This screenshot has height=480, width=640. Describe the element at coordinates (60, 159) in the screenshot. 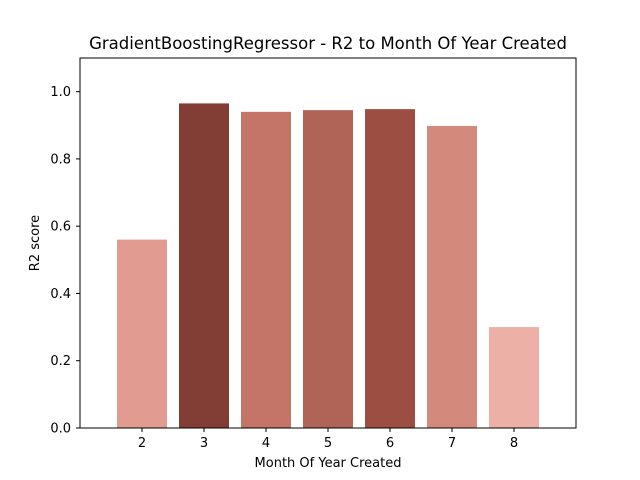

I see `y-tick-label: 0.8` at that location.